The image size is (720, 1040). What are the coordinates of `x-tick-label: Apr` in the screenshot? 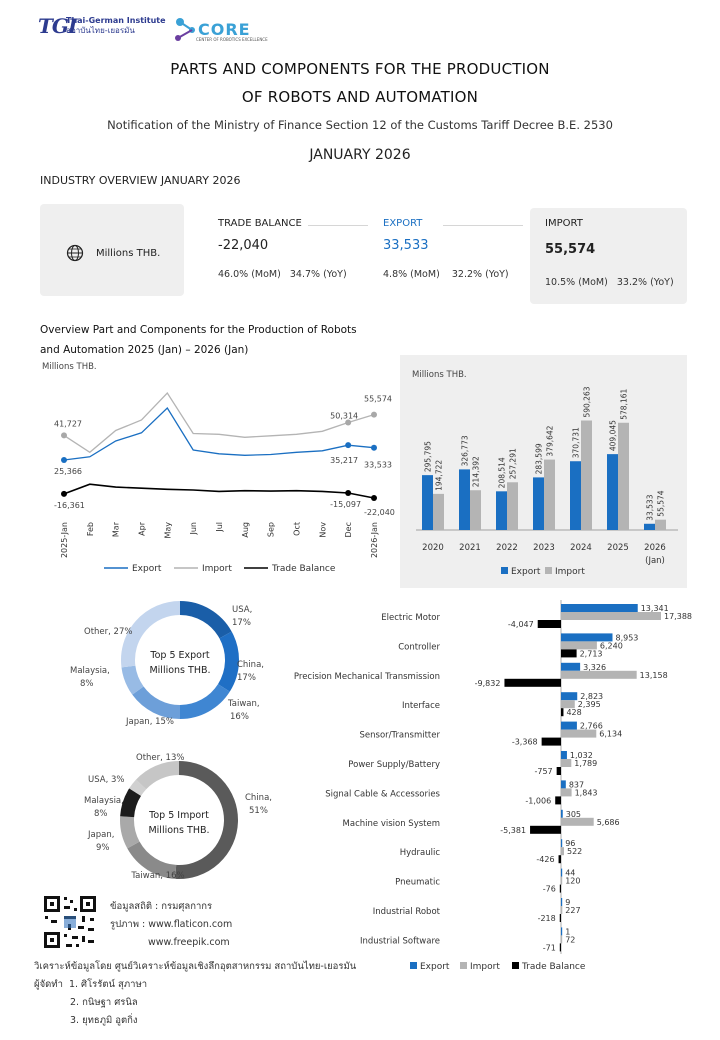 It's located at (142, 528).